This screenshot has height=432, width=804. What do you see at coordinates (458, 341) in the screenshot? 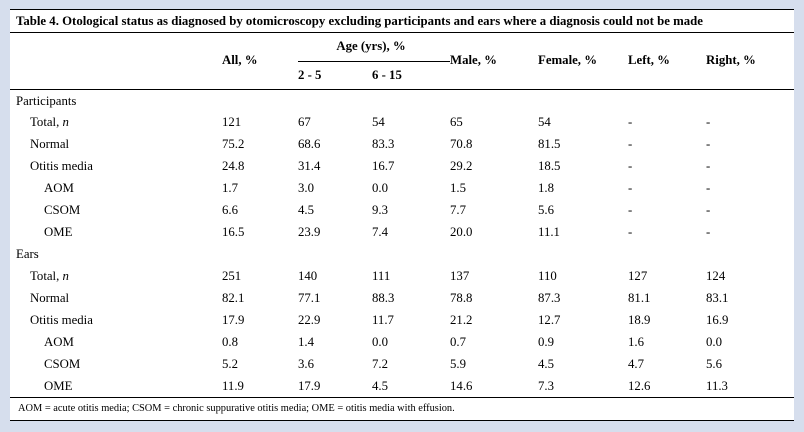
I see `value-cell: 0.7` at bounding box center [458, 341].